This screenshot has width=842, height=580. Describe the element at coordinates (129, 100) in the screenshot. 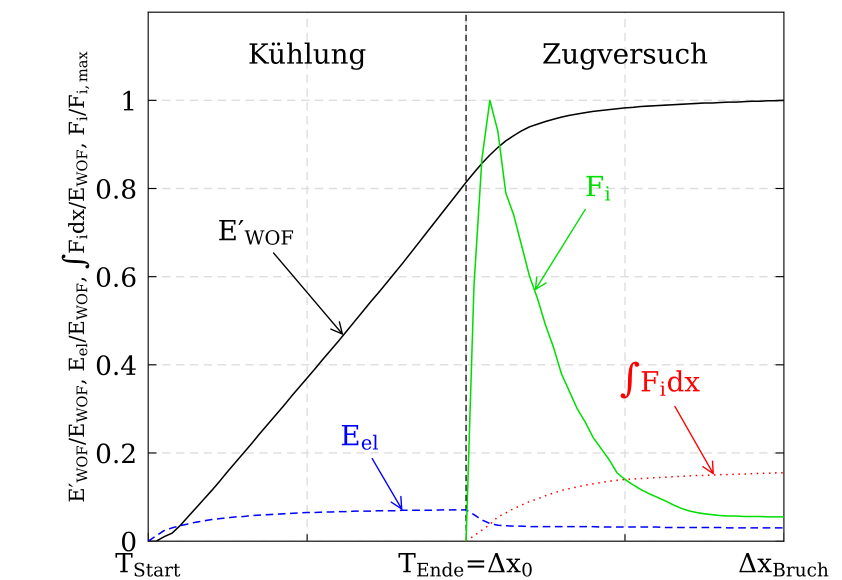

I see `y-tick-label: 1` at that location.